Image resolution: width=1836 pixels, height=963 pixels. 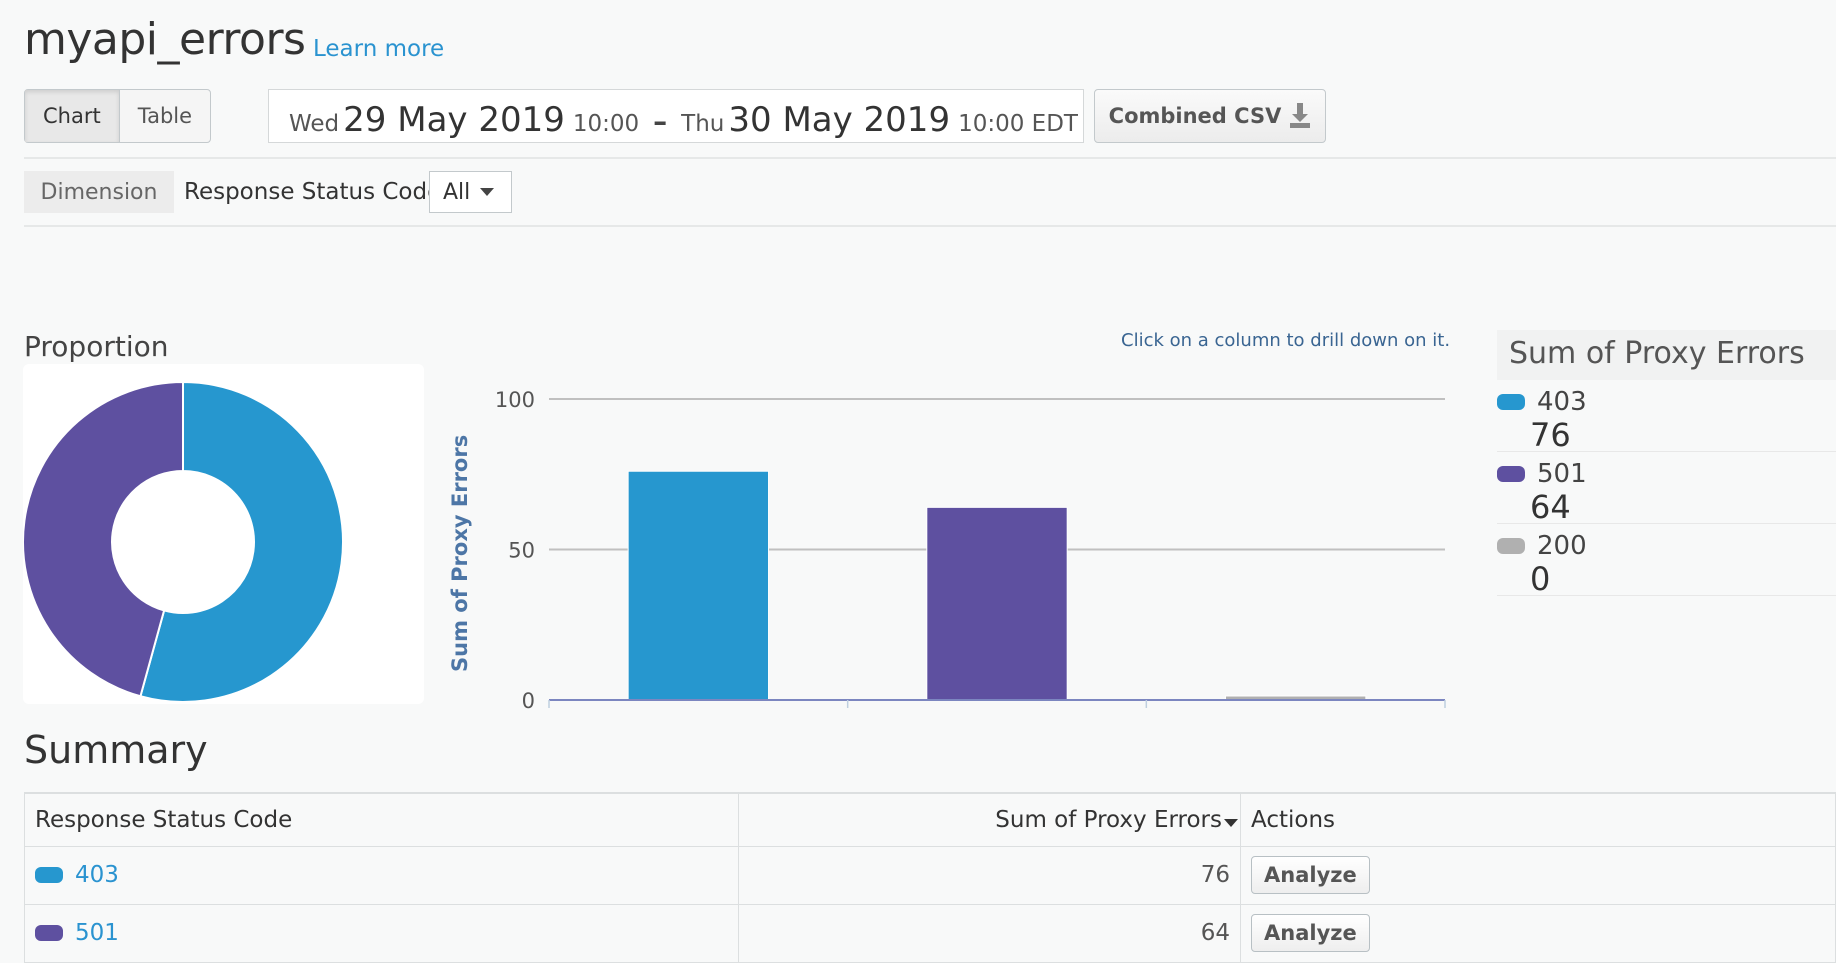 I want to click on column-header-proxy-errors-label: Sum of Proxy Errors, so click(x=1108, y=819).